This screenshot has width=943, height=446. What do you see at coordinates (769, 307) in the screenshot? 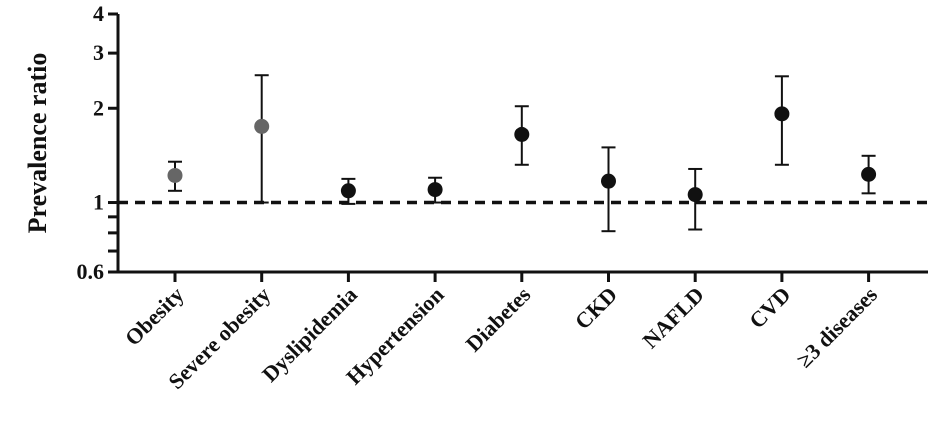
I see `x-category-label: CVD` at bounding box center [769, 307].